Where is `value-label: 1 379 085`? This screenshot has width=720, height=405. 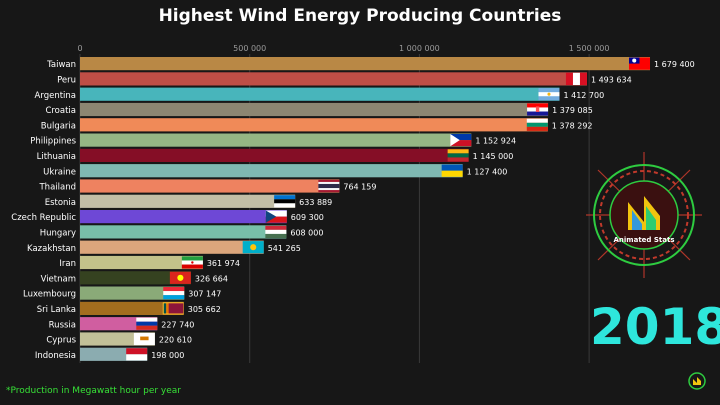
value-label: 1 379 085 is located at coordinates (572, 110).